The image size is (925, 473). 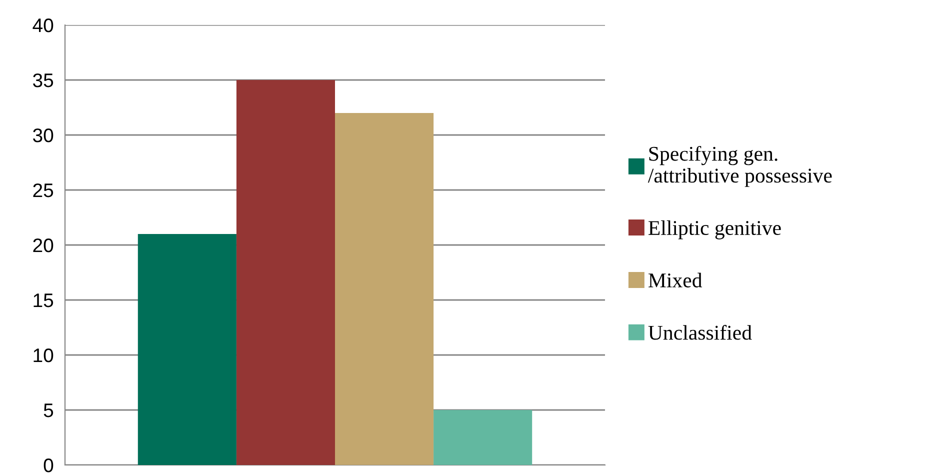 What do you see at coordinates (44, 301) in the screenshot?
I see `y-tick-label: 15` at bounding box center [44, 301].